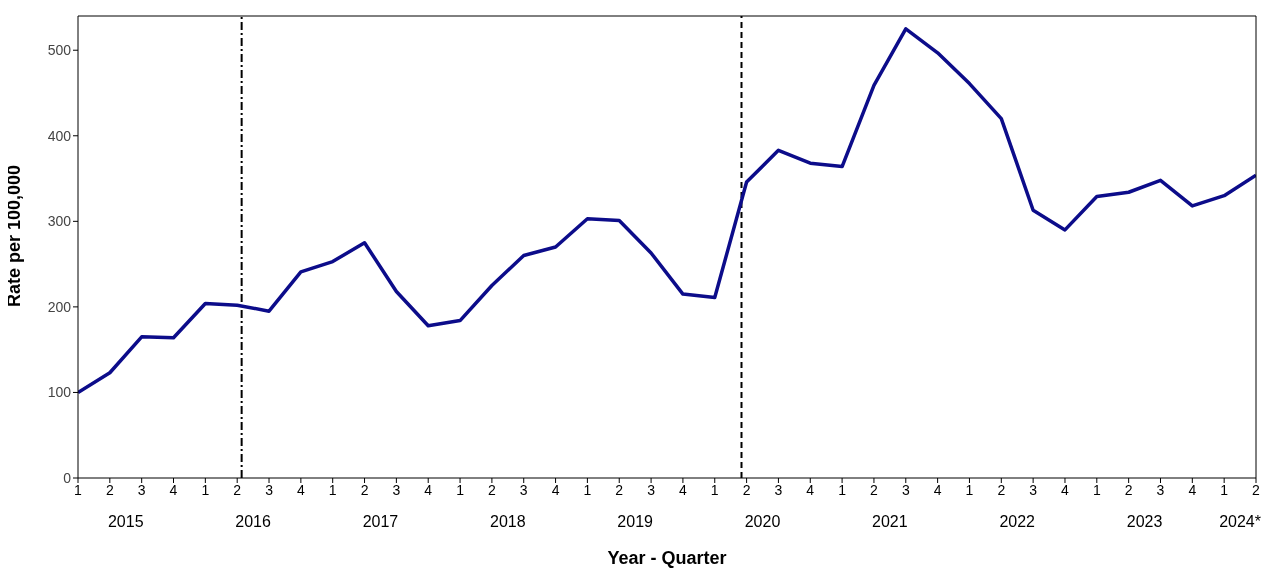 The width and height of the screenshot is (1272, 574). Describe the element at coordinates (59, 50) in the screenshot. I see `y-tick-label: 500` at that location.